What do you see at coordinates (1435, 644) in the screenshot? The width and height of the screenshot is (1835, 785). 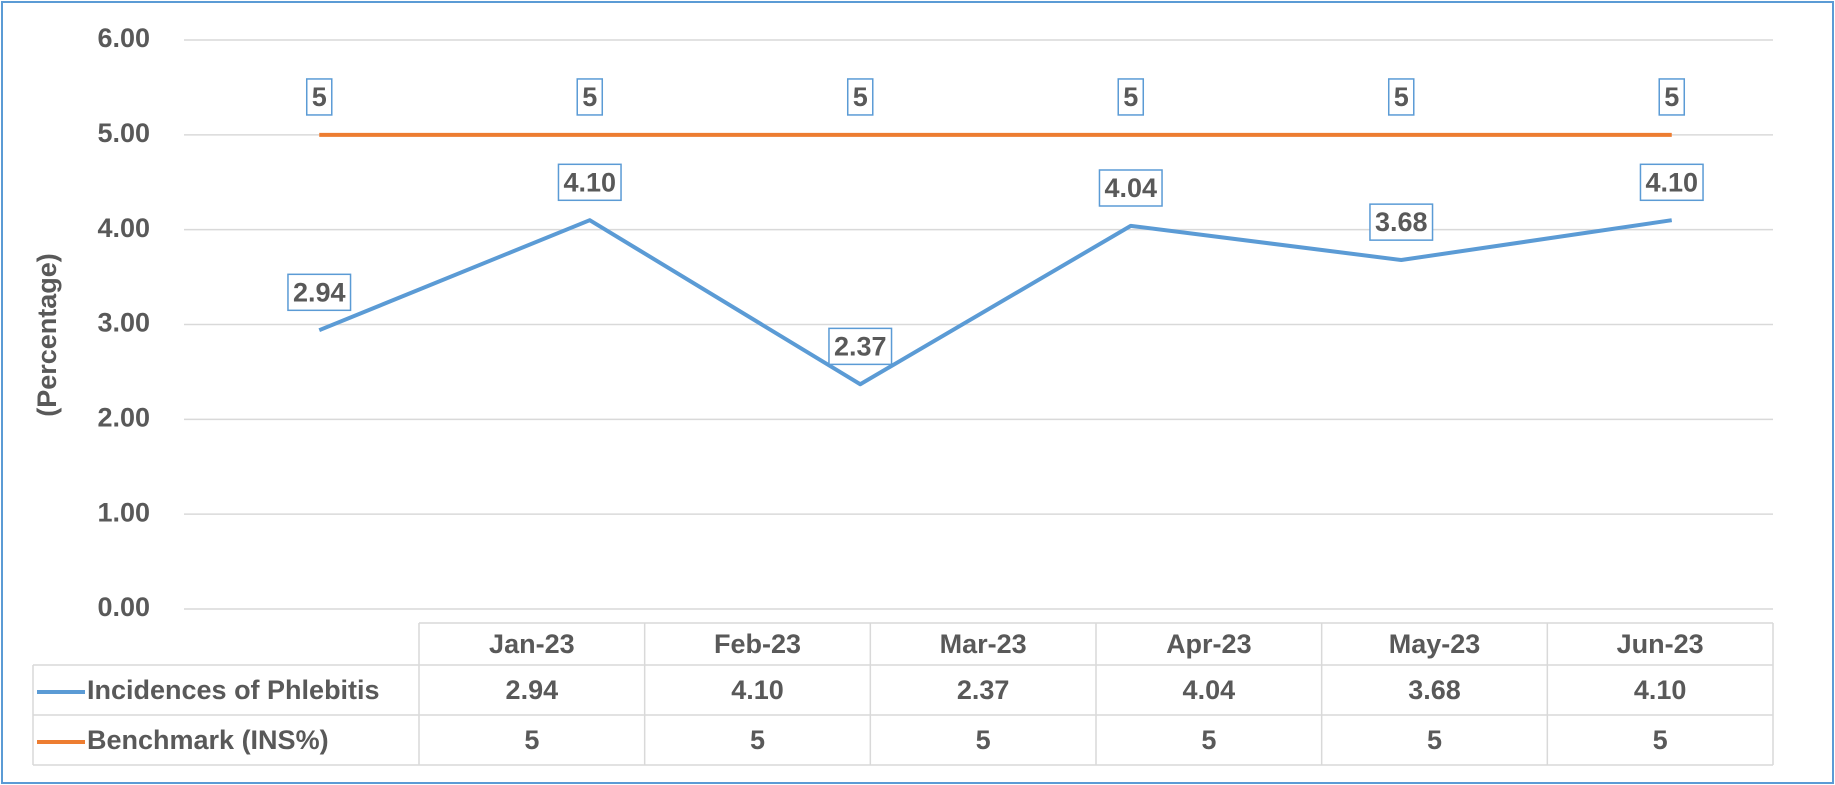 I see `x-tick-label: May-23` at bounding box center [1435, 644].